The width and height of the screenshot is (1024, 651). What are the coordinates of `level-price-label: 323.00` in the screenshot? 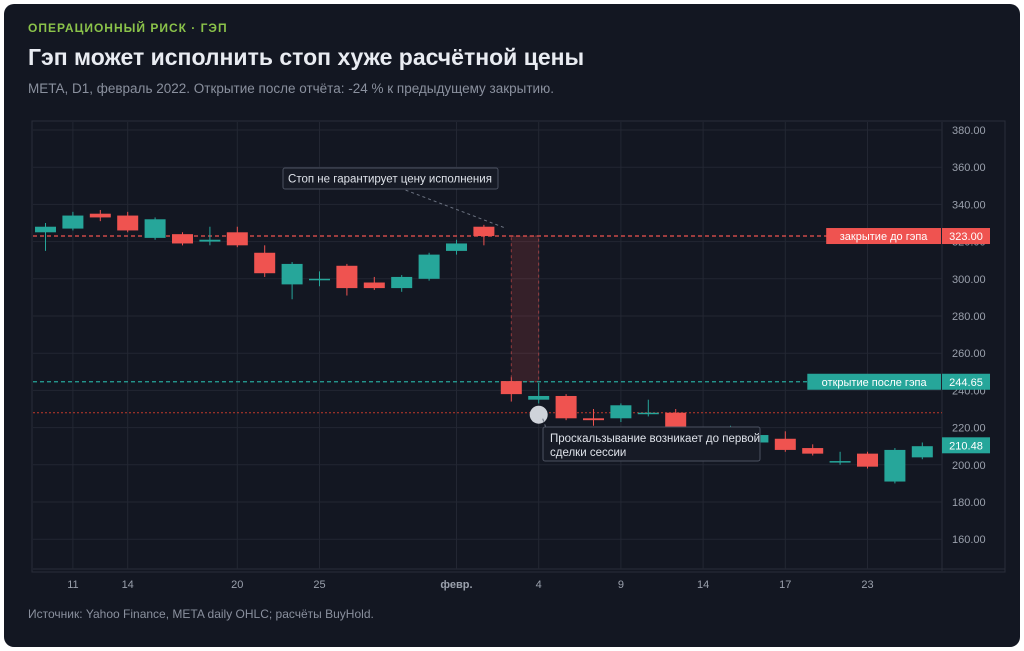 It's located at (966, 237).